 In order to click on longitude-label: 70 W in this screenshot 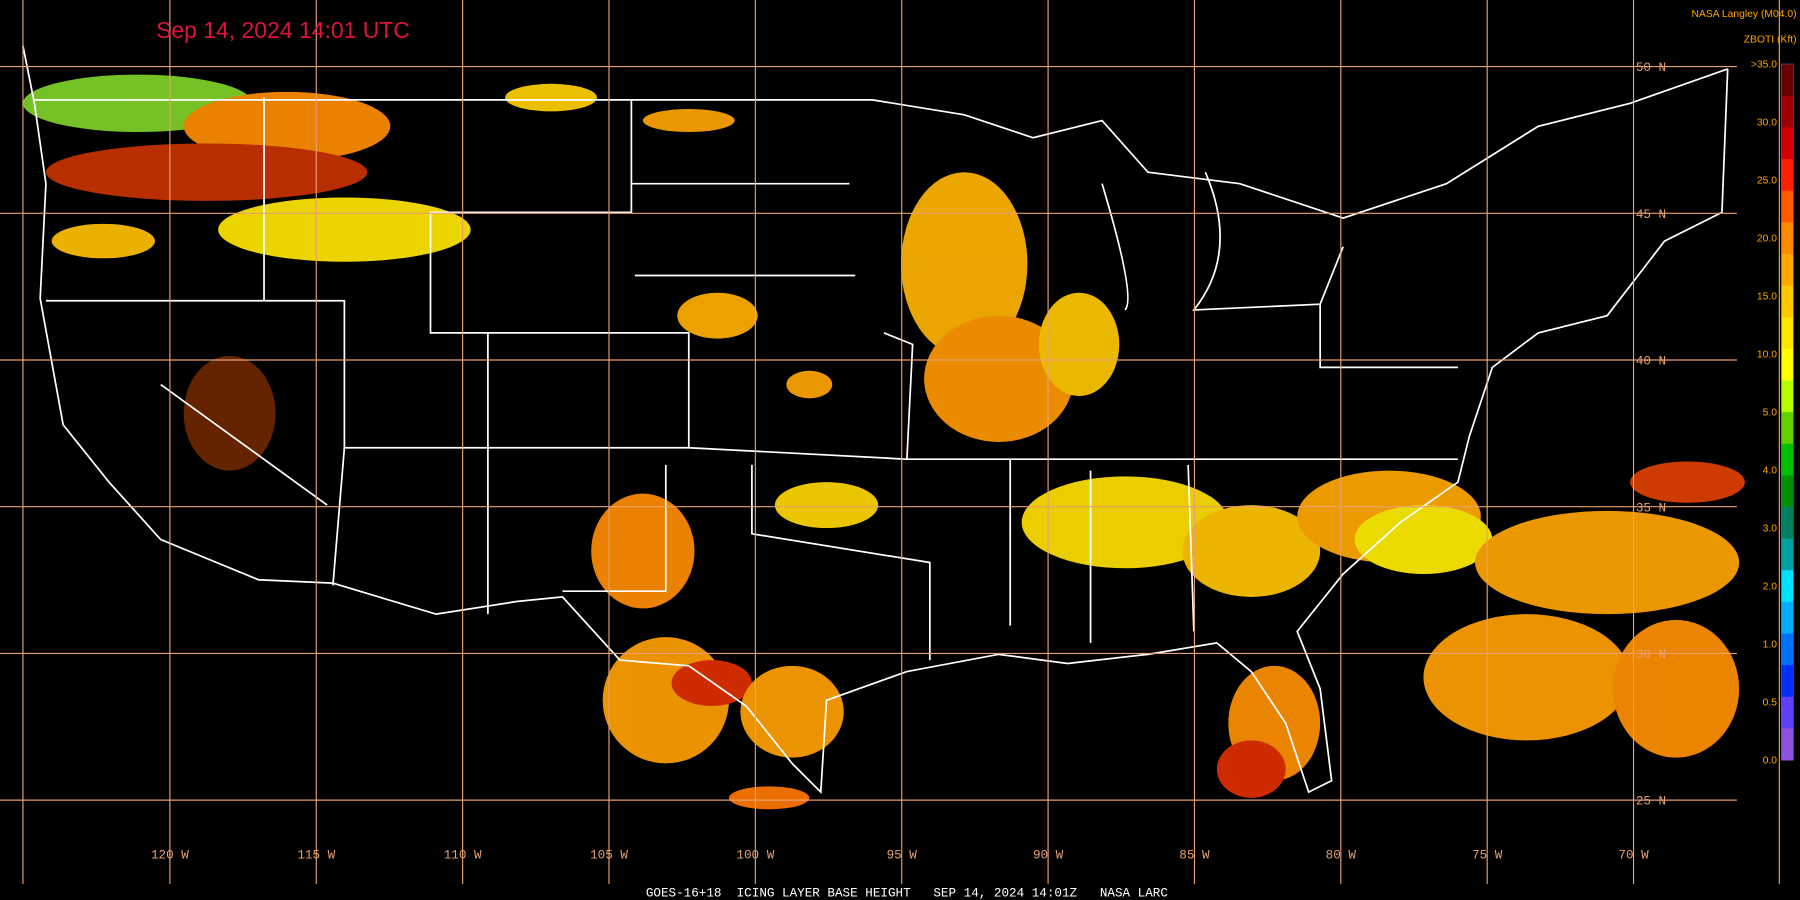, I will do `click(1633, 855)`.